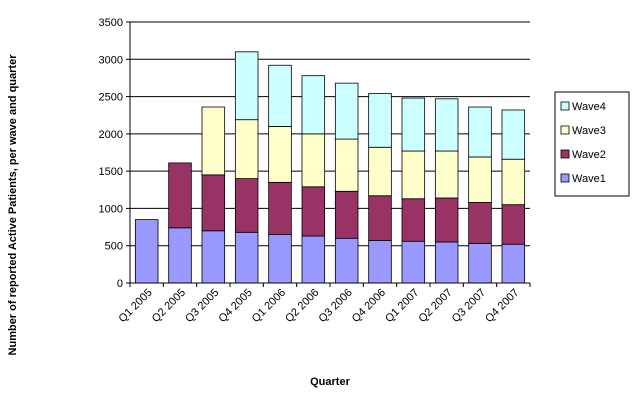  Describe the element at coordinates (302, 306) in the screenshot. I see `x-tick-label: Q2 2006` at that location.